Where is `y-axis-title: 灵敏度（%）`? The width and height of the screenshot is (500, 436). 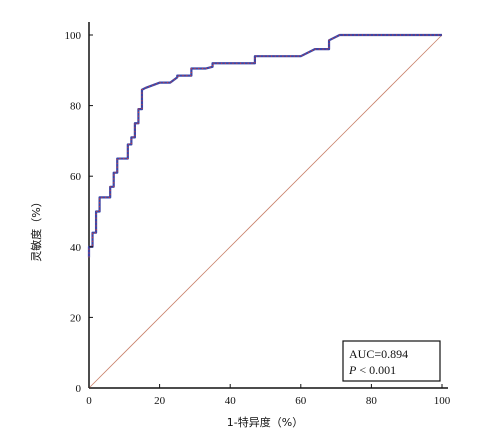 y-axis-title: 灵敏度（%） is located at coordinates (36, 228).